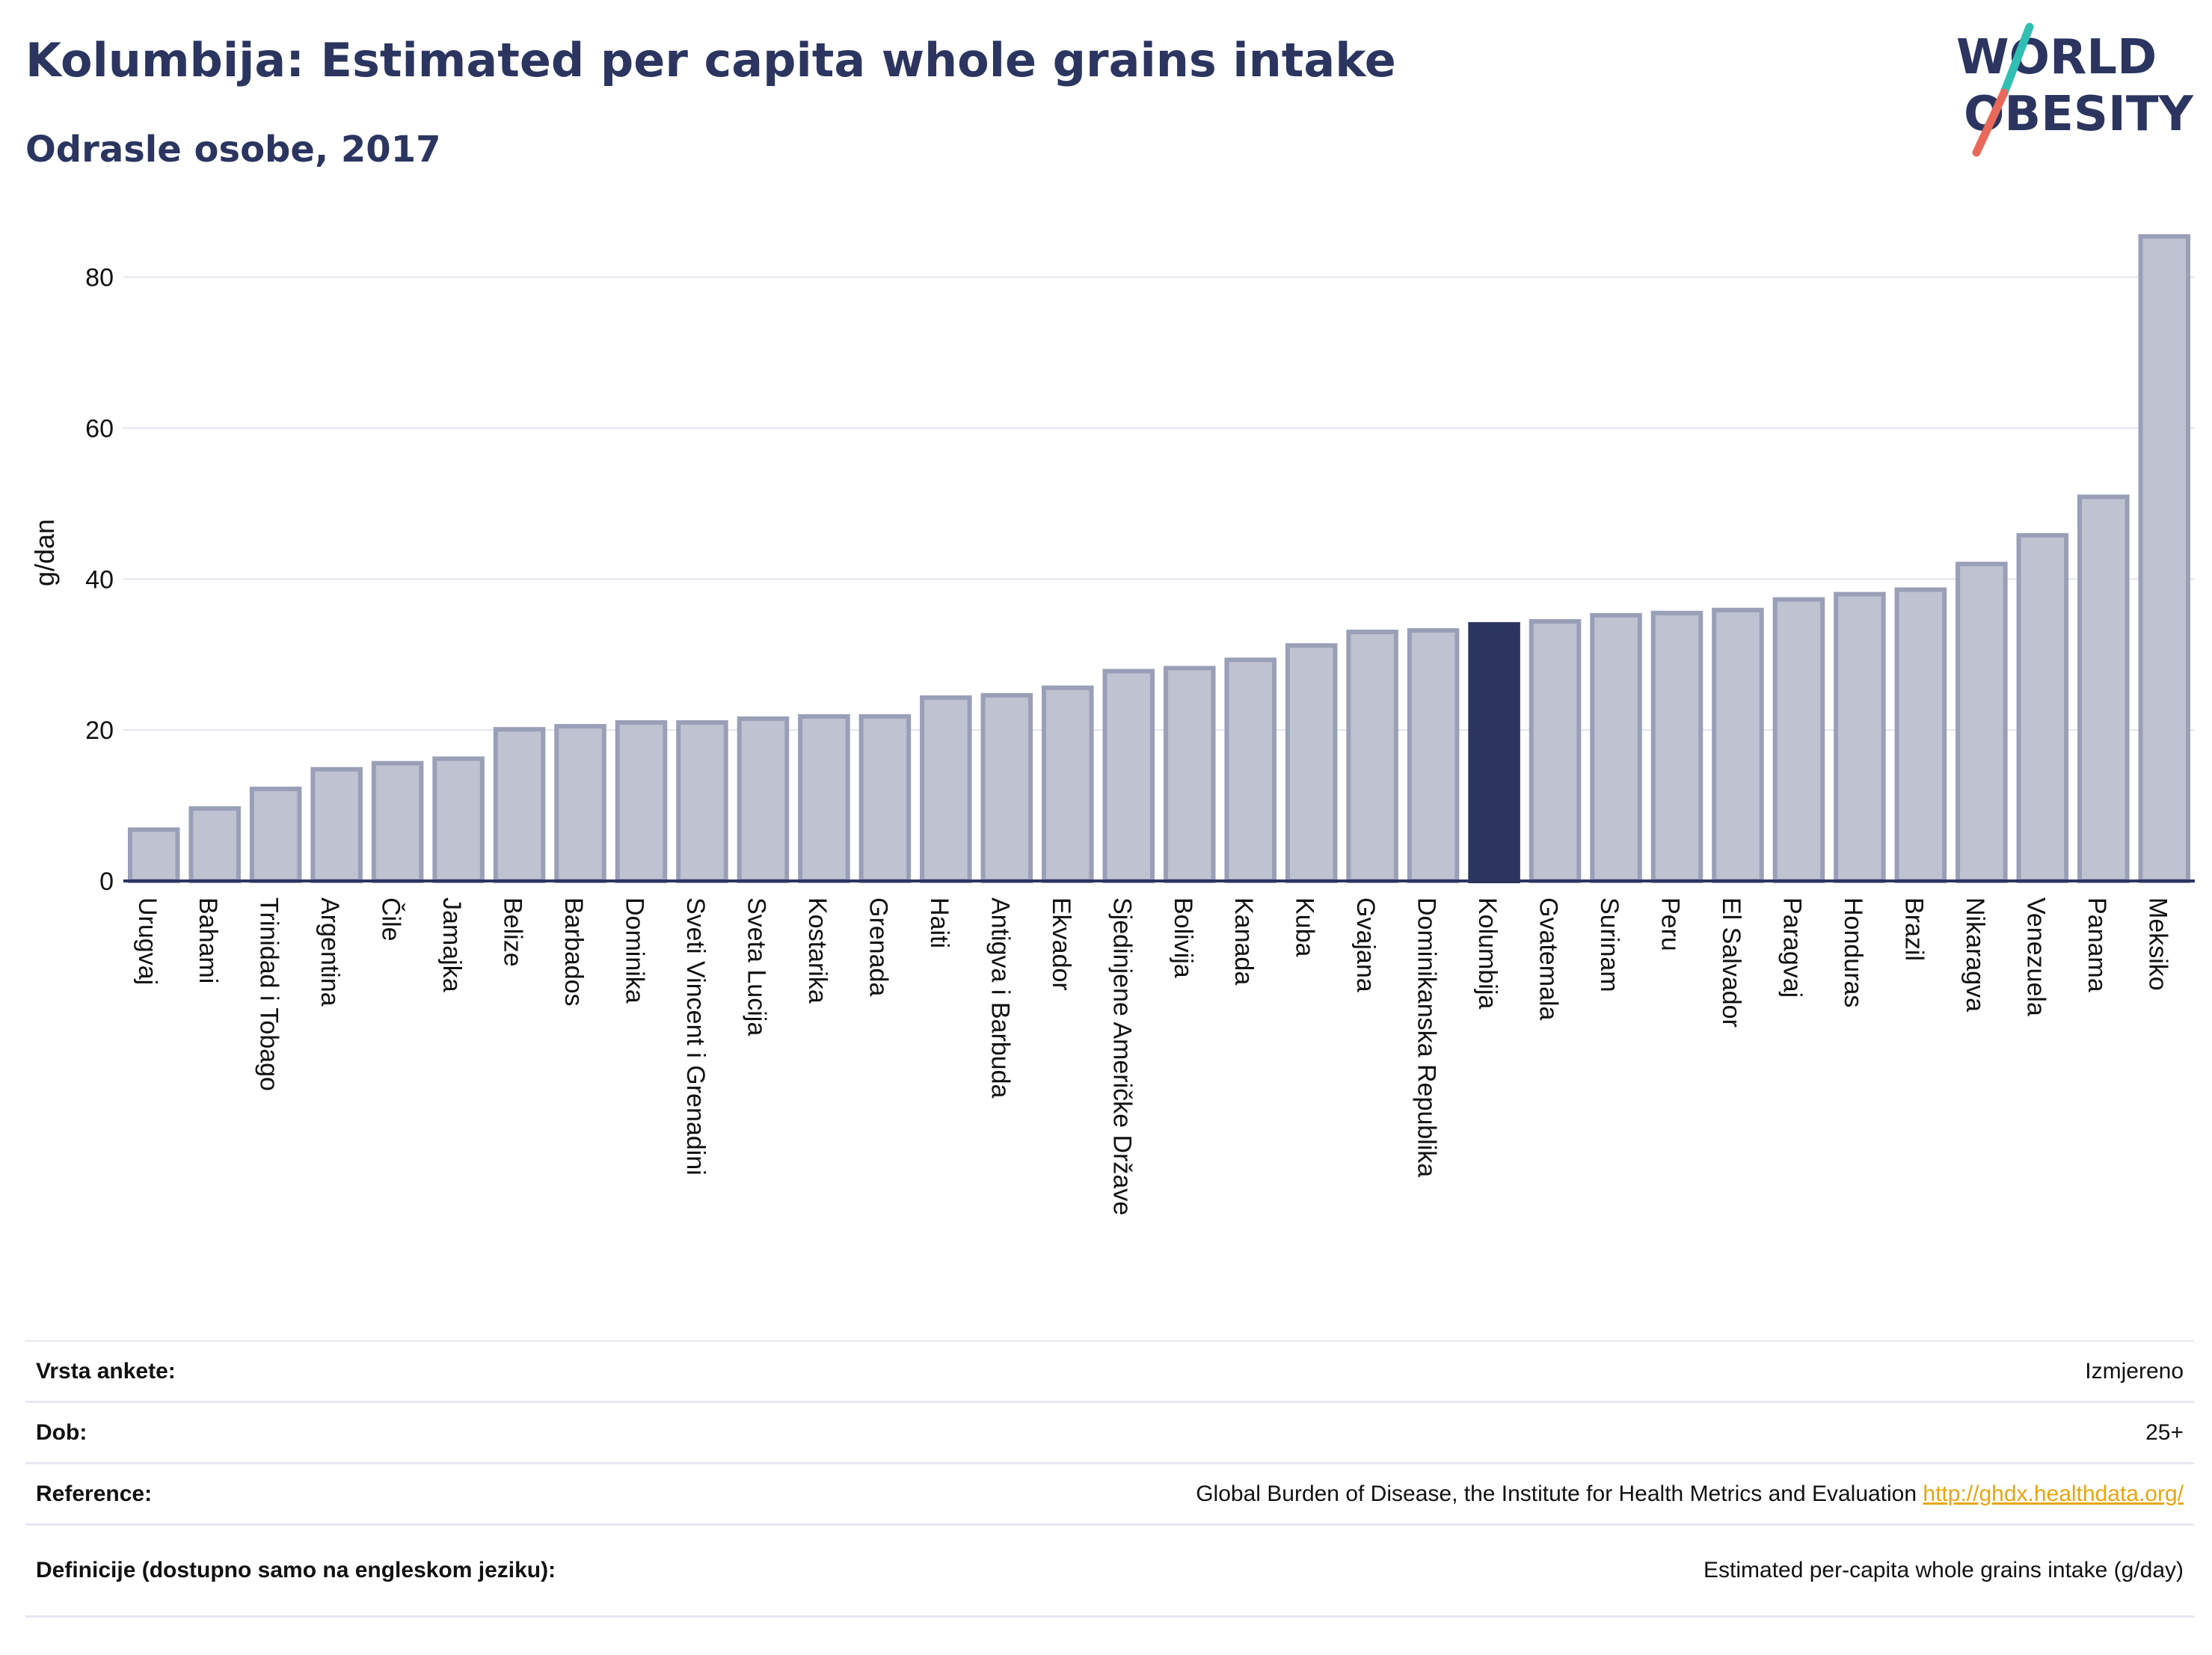 This screenshot has width=2212, height=1655. What do you see at coordinates (269, 994) in the screenshot?
I see `x-tick-label: Trinidad i Tobago` at bounding box center [269, 994].